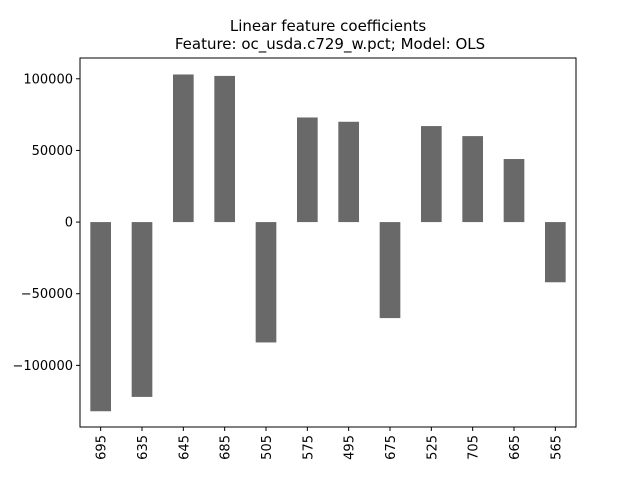 The height and width of the screenshot is (480, 640). I want to click on y-tick-label-50000: 50000, so click(52, 151).